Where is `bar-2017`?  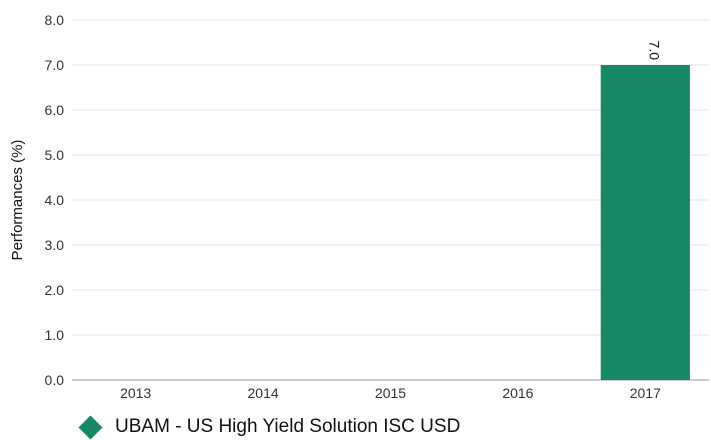 bar-2017 is located at coordinates (645, 222).